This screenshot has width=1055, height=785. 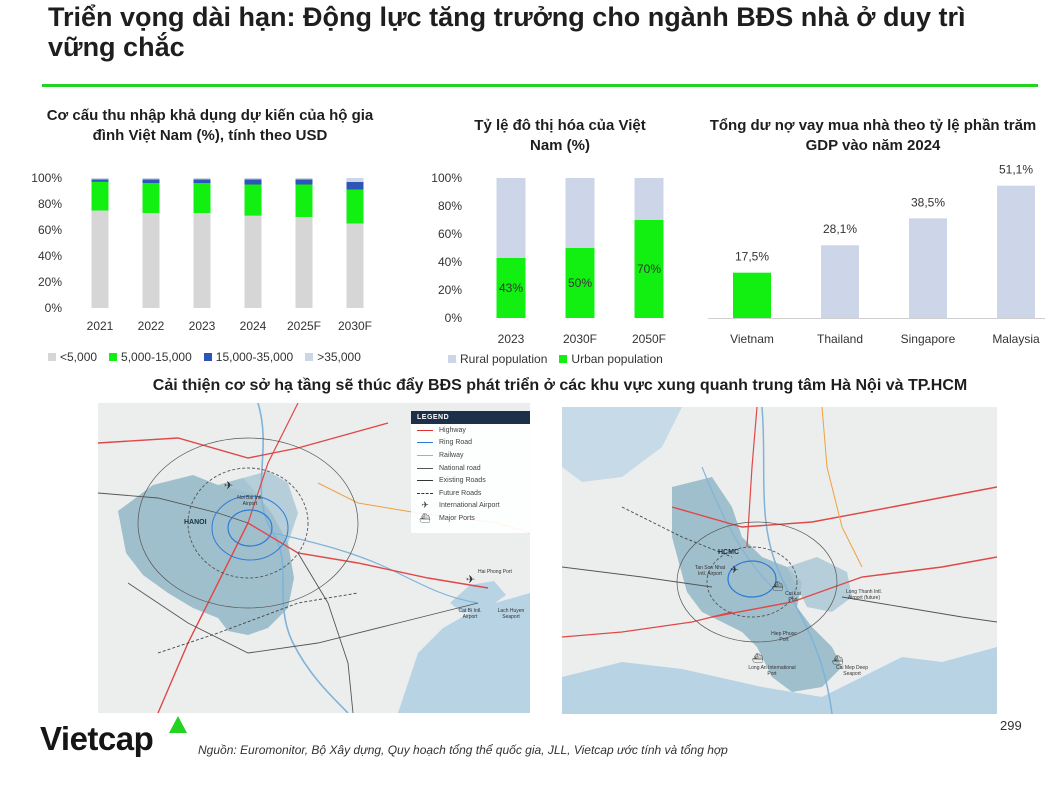 I want to click on lach-huyen-port-label: Lach Huyen Seaport, so click(x=511, y=614).